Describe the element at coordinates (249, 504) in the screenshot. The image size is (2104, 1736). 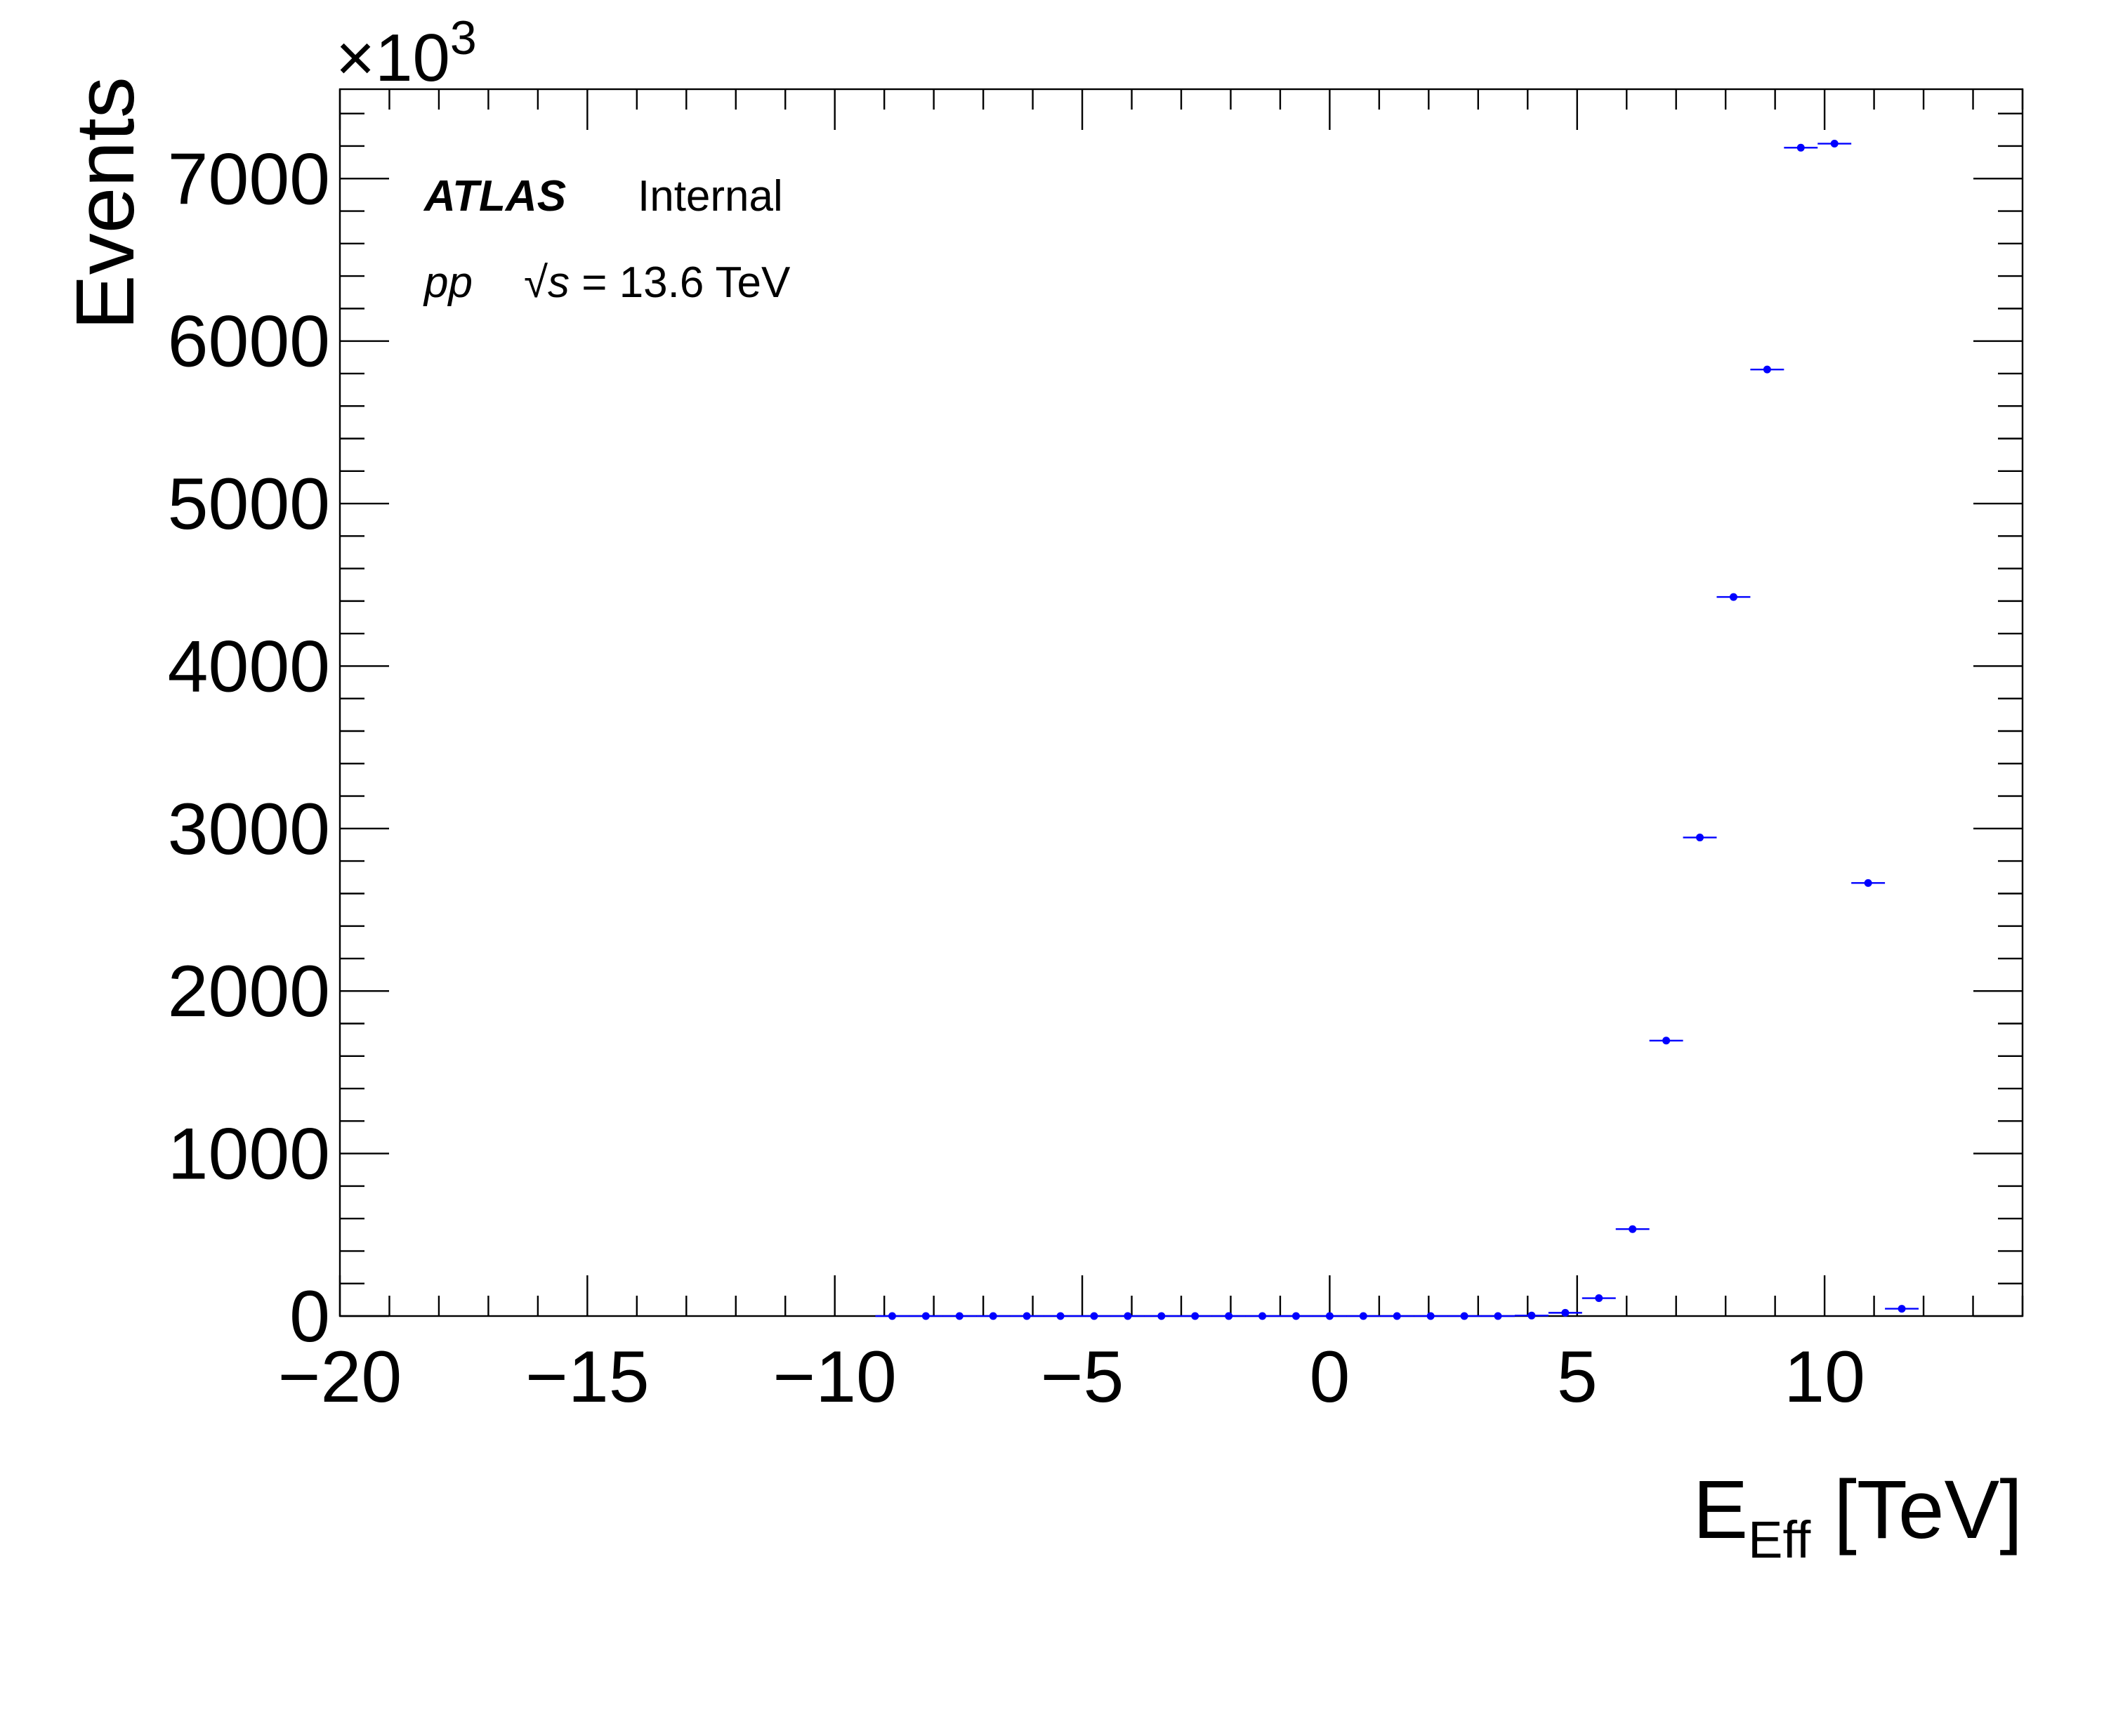
I see `y-tick-label: 5000` at that location.